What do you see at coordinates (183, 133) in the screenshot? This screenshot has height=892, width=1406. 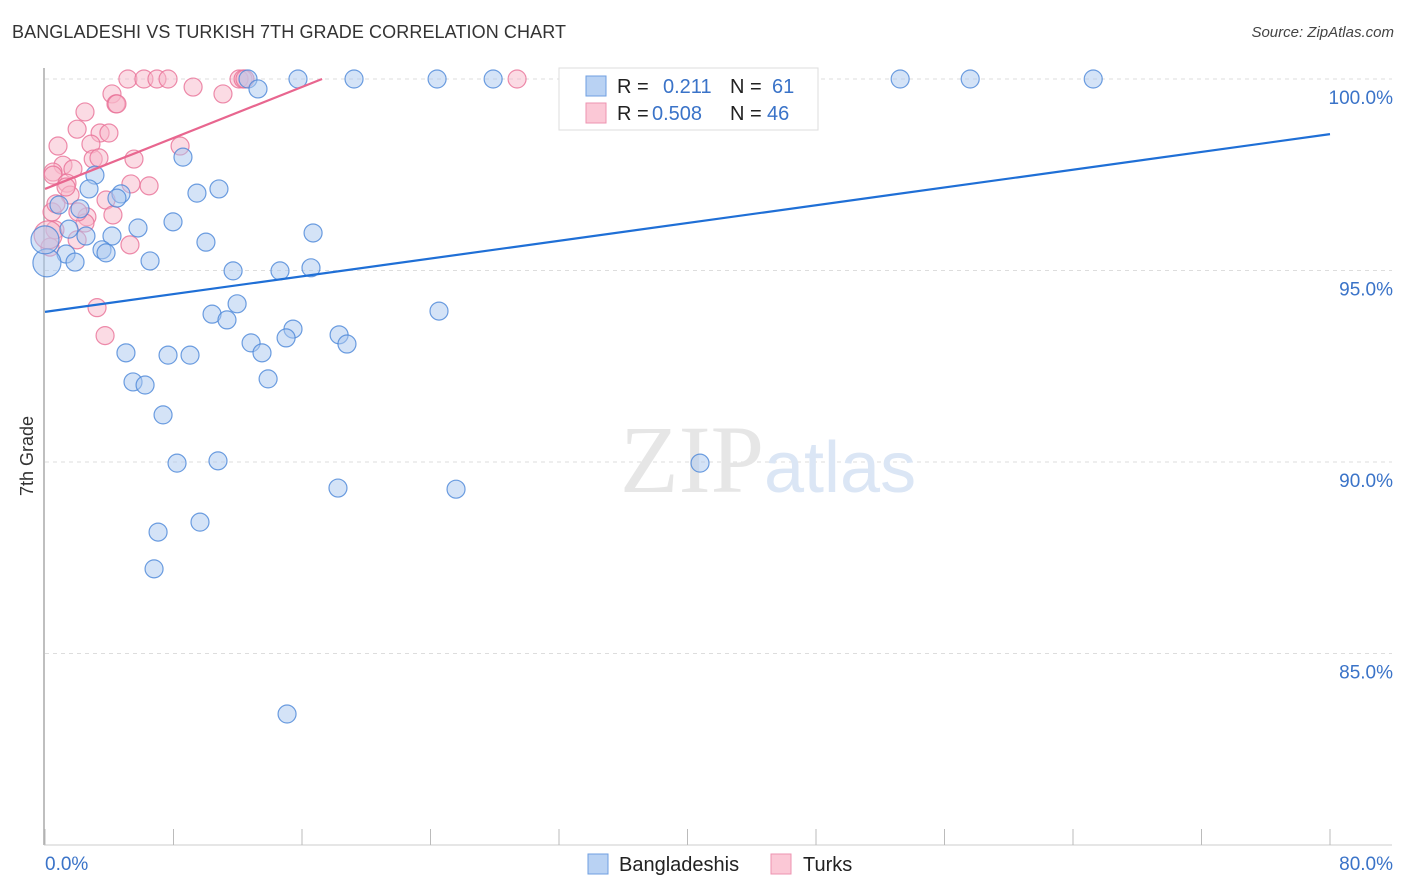 I see `turks-trendline` at bounding box center [183, 133].